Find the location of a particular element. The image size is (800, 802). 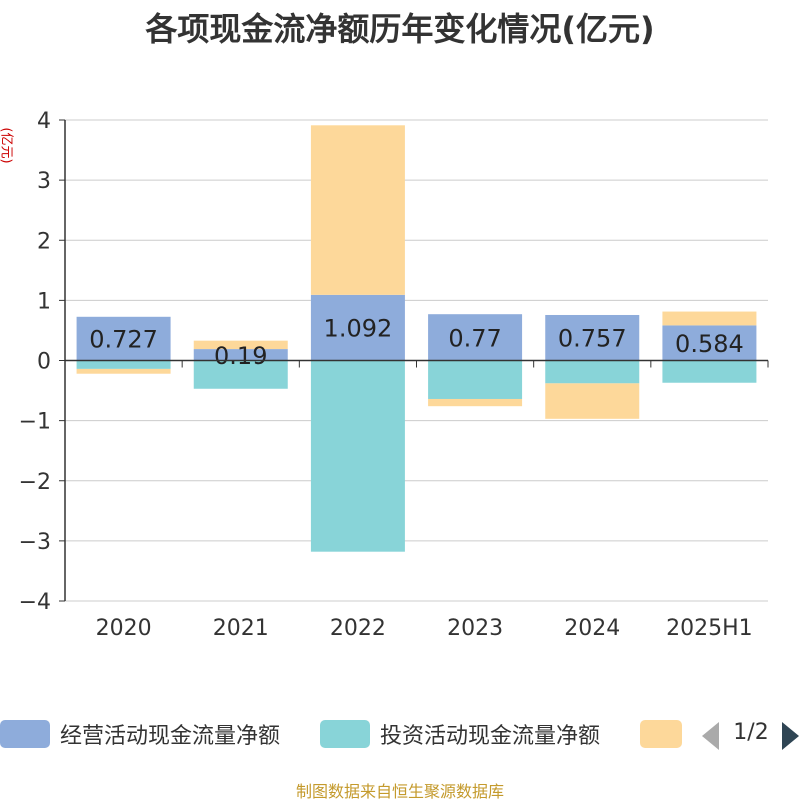

bar-financing-2024 is located at coordinates (592, 401).